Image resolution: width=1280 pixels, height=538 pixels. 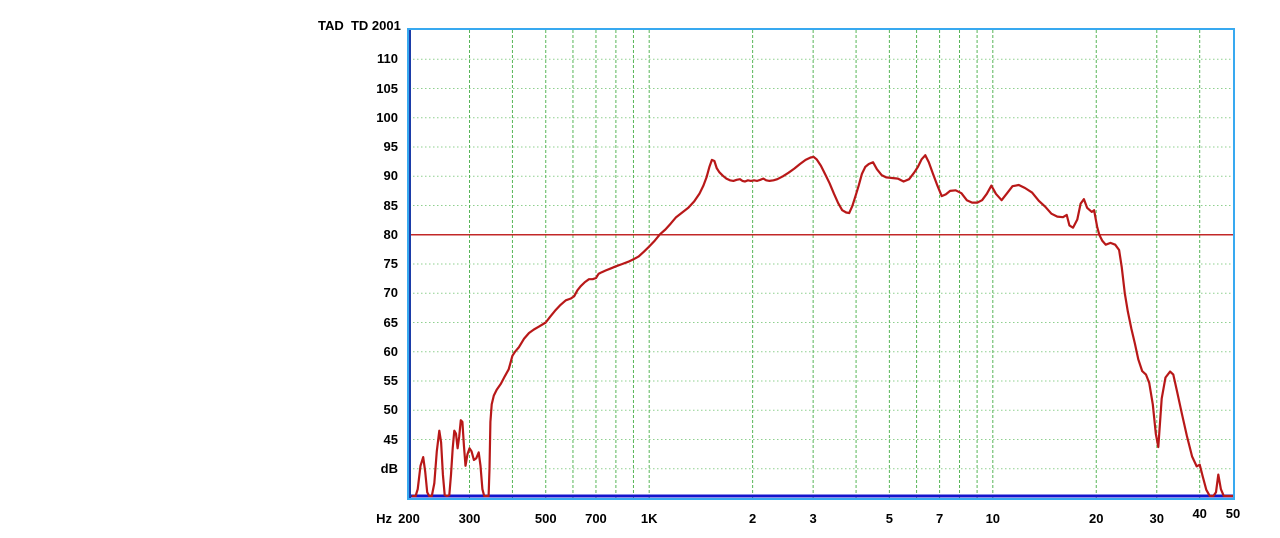 What do you see at coordinates (409, 518) in the screenshot?
I see `x-axis-tick-label: 200` at bounding box center [409, 518].